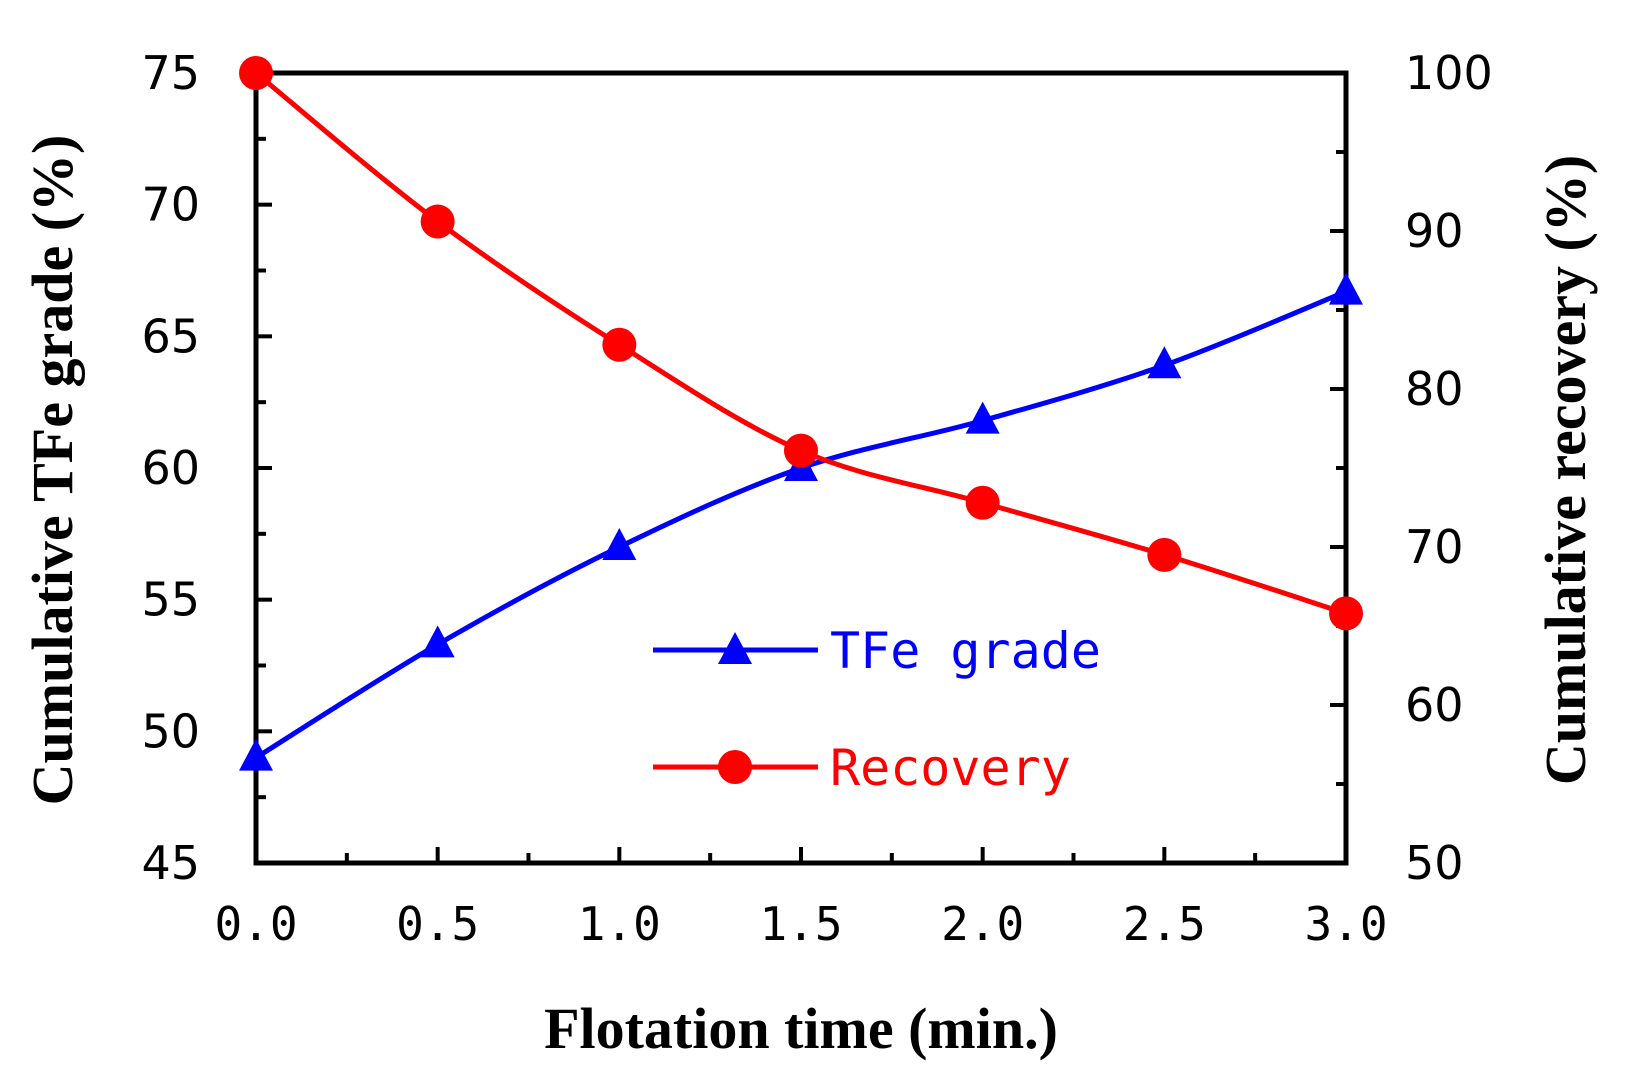  What do you see at coordinates (170, 468) in the screenshot?
I see `y-tick-label: 60` at bounding box center [170, 468].